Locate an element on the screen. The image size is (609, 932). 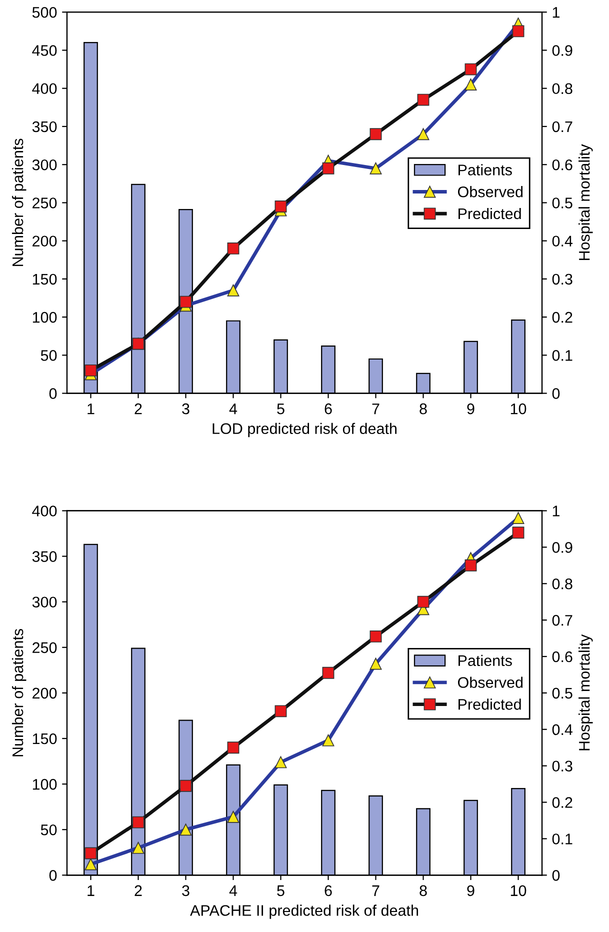
x-axis-title: LOD predicted risk of death is located at coordinates (304, 430).